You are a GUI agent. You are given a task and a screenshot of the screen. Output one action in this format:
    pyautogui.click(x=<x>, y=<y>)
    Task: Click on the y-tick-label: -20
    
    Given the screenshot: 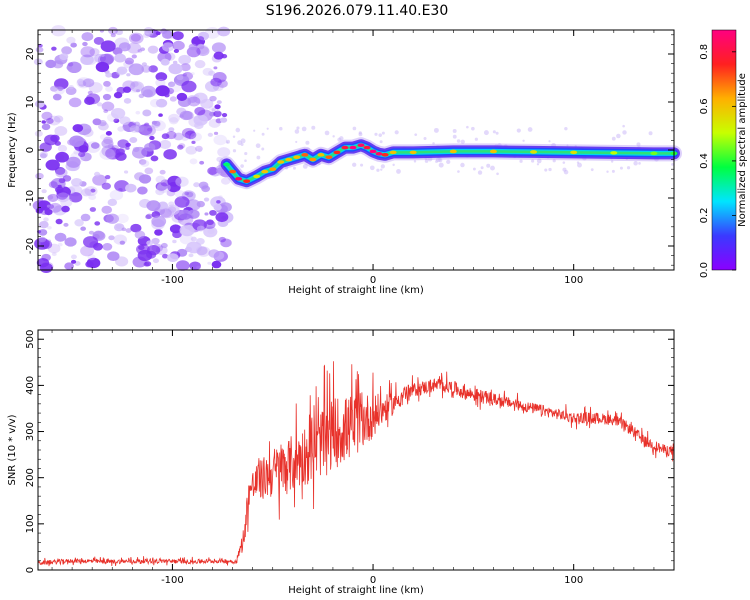 What is the action you would take?
    pyautogui.click(x=30, y=246)
    